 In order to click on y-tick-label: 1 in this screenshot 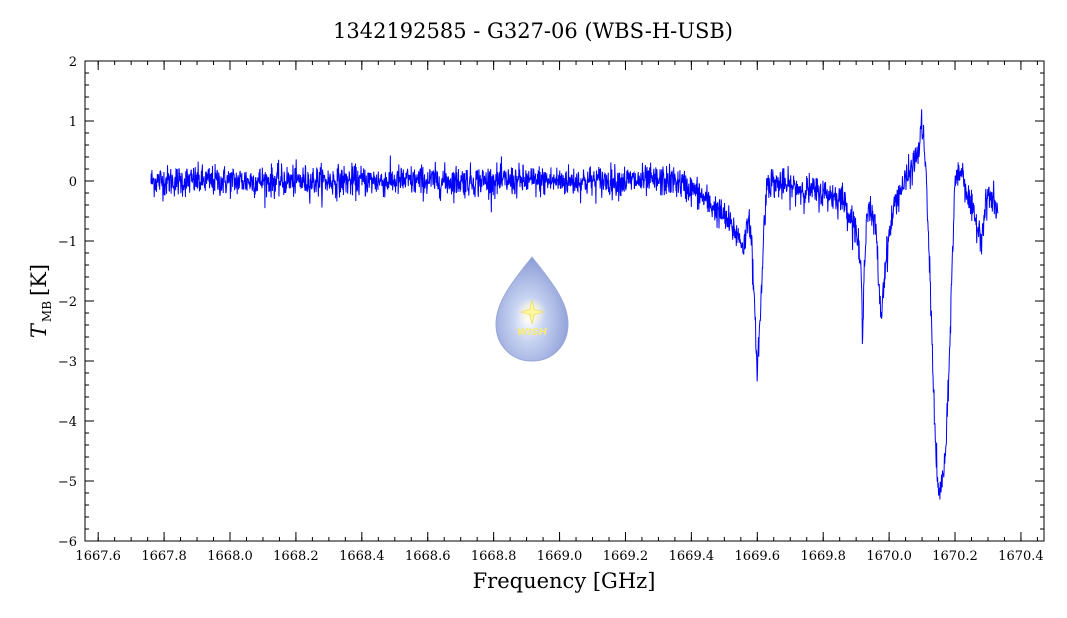, I will do `click(73, 122)`.